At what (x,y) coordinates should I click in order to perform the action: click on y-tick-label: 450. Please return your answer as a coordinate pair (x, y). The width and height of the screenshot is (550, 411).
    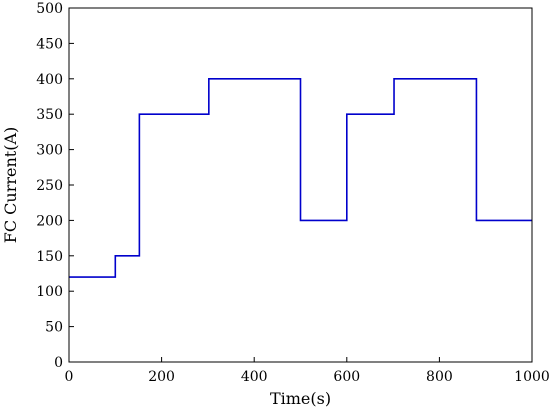
    Looking at the image, I should click on (49, 44).